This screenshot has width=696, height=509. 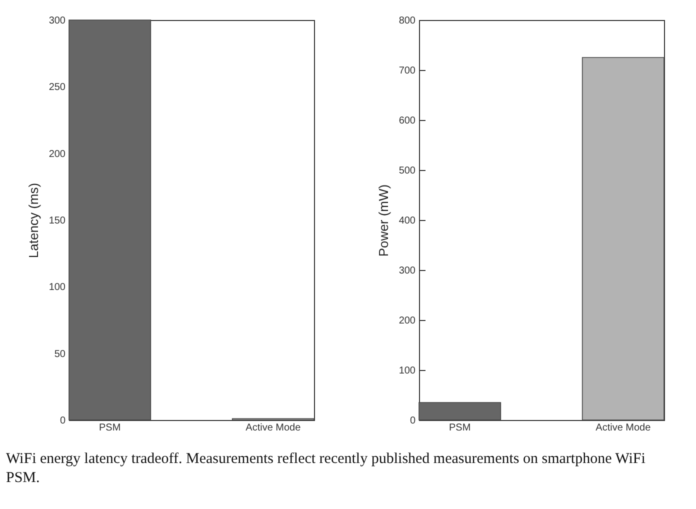 I want to click on y-tick-label: 500, so click(x=407, y=171).